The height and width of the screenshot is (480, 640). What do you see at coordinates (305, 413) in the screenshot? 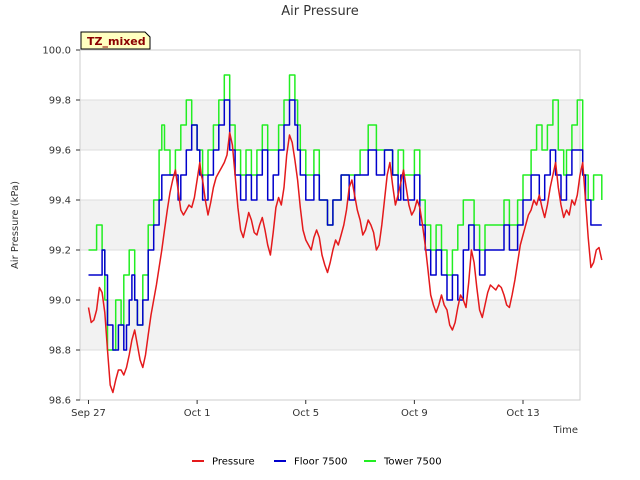
I see `x-tick-label: Oct 5` at bounding box center [305, 413].